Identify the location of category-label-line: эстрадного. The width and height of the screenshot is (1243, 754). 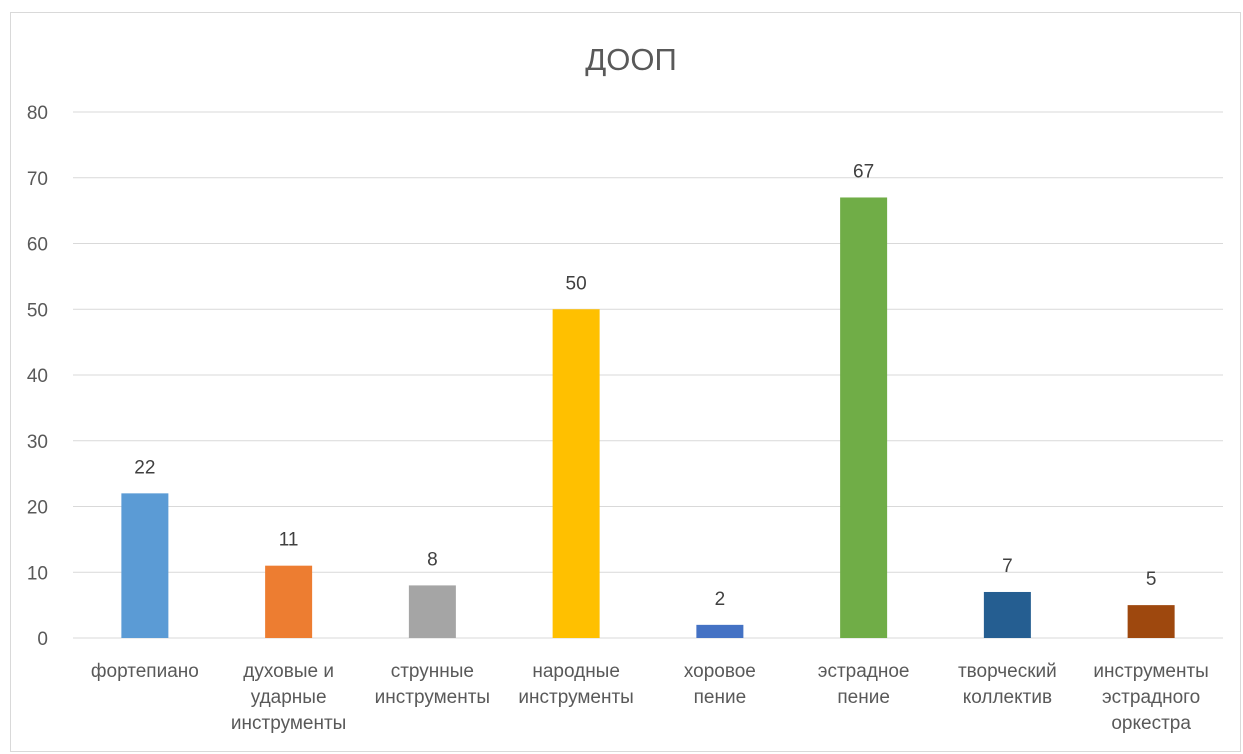
(1151, 697).